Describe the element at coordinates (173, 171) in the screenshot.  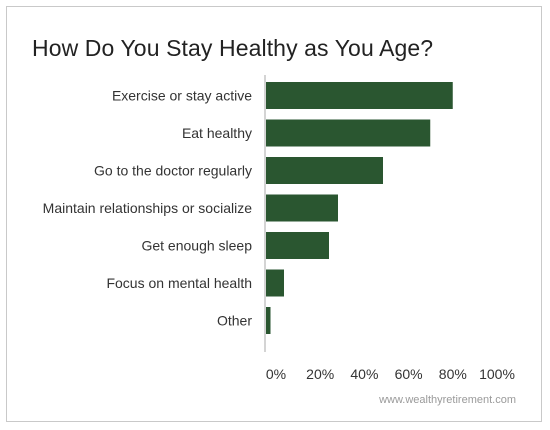
I see `category-label: Go to the doctor regularly` at that location.